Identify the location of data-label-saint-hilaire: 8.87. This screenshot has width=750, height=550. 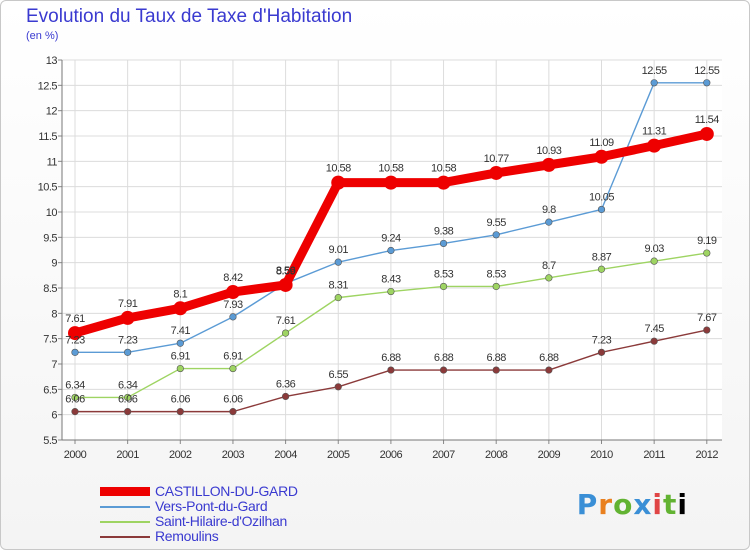
(602, 257).